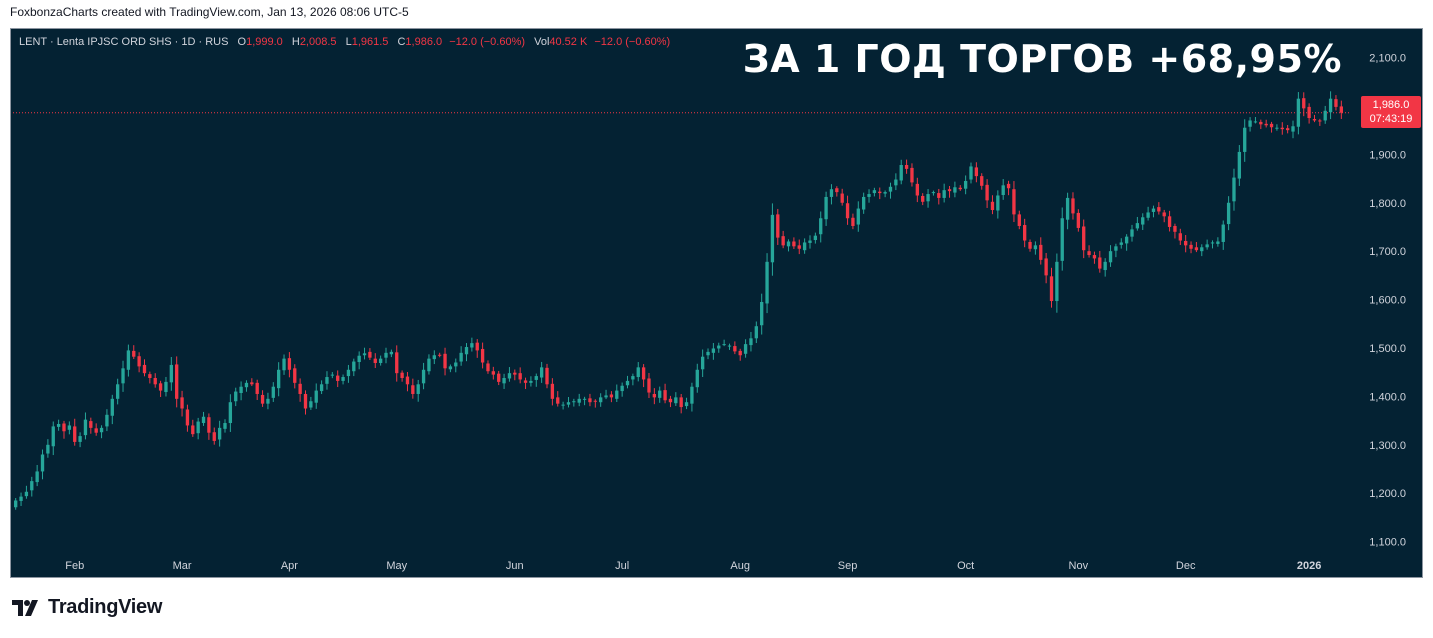 This screenshot has width=1433, height=638. What do you see at coordinates (1391, 112) in the screenshot?
I see `last-price-tag: 1,986.0 07:43:19` at bounding box center [1391, 112].